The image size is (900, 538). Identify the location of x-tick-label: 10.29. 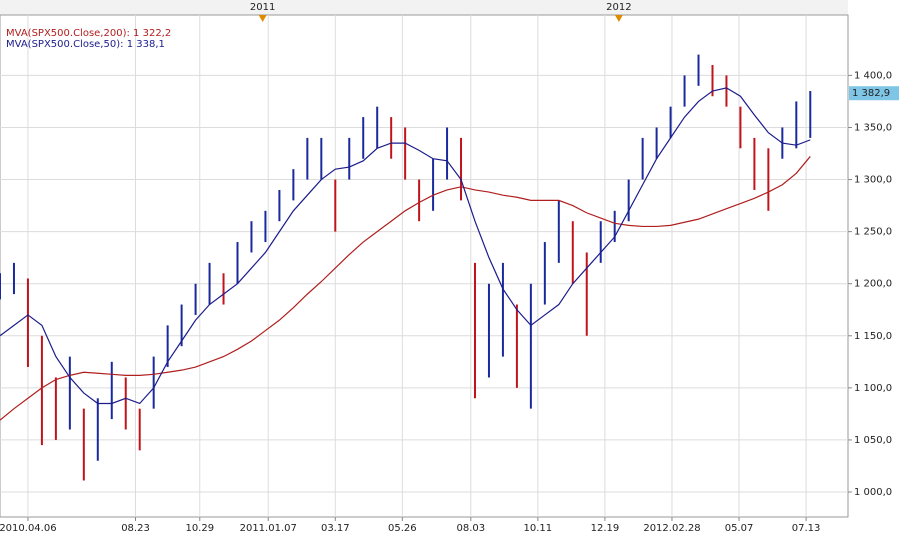
(199, 528).